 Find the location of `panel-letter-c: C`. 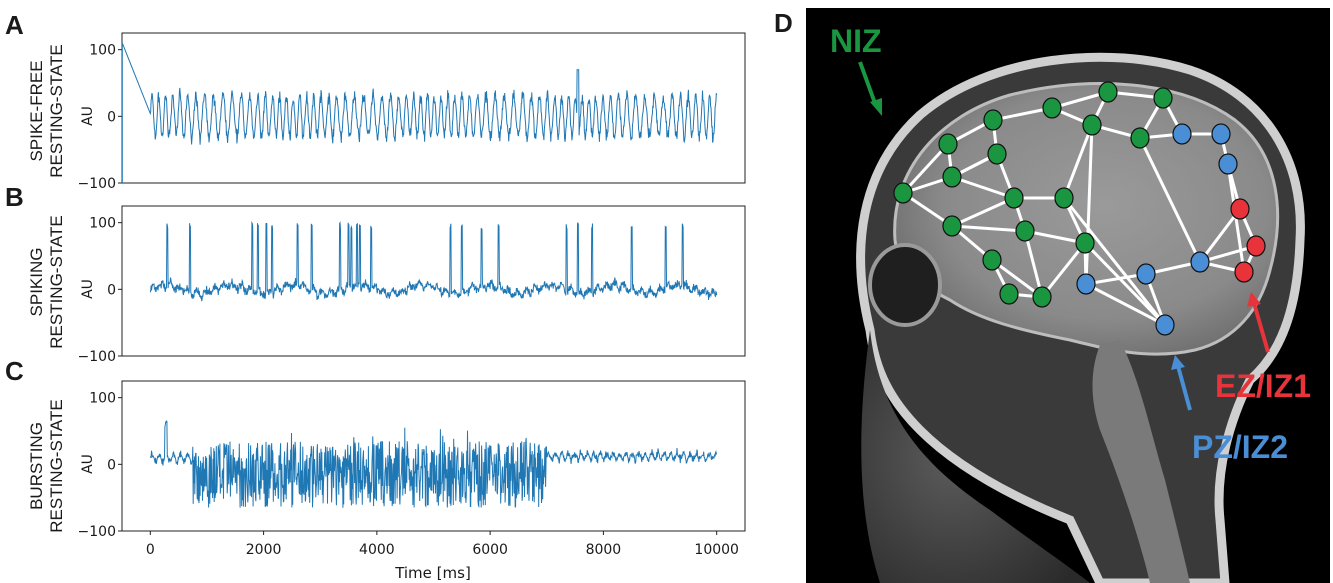

panel-letter-c: C is located at coordinates (14, 371).